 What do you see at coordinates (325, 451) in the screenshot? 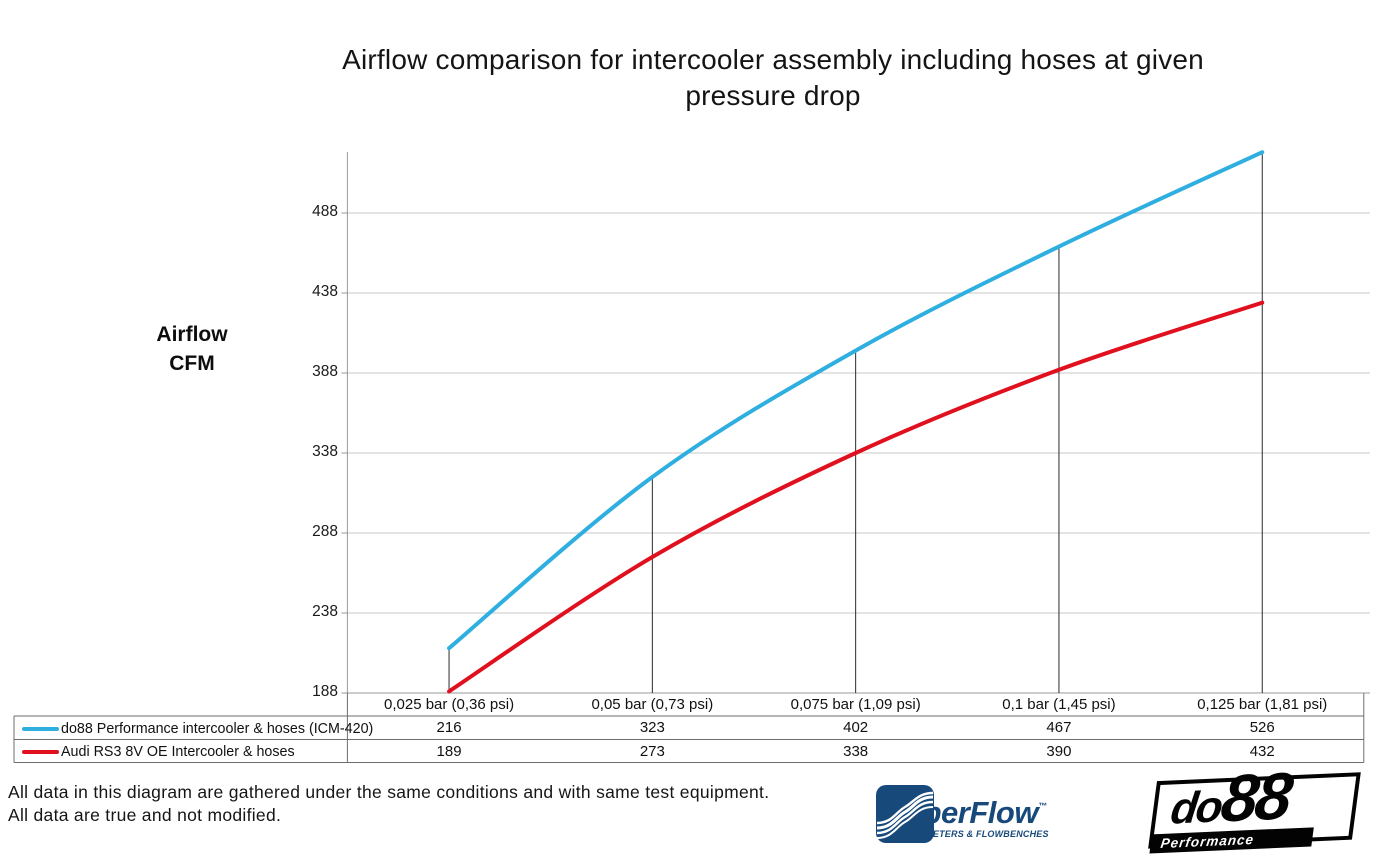
I see `y-axis-tick-label: 338` at bounding box center [325, 451].